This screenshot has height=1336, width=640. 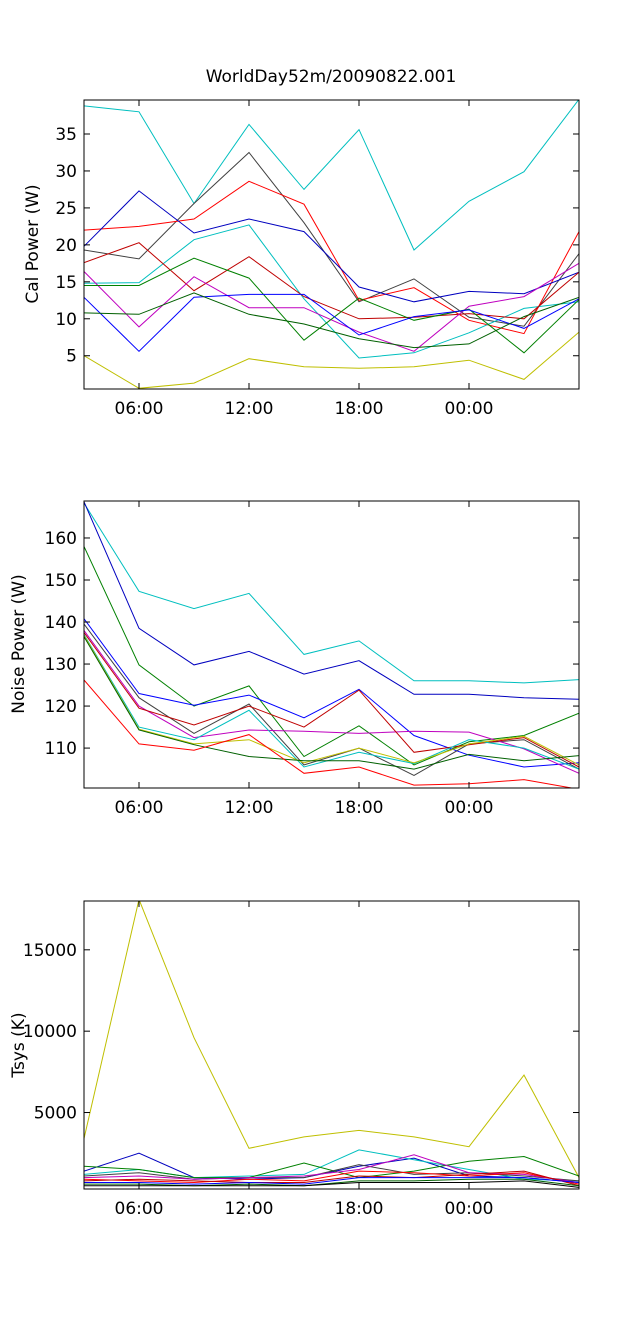 I want to click on y-tick-label: 5000, so click(x=55, y=1114).